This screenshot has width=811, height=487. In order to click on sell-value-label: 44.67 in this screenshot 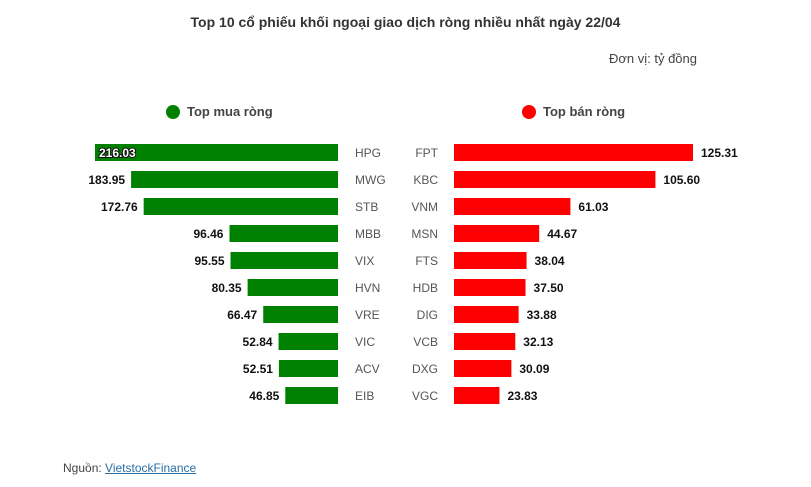, I will do `click(562, 234)`.